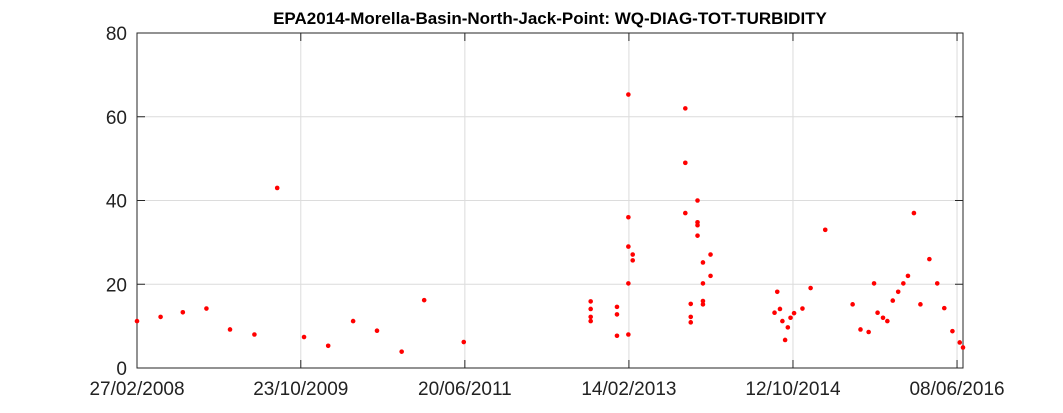 The width and height of the screenshot is (1063, 413). Describe the element at coordinates (628, 389) in the screenshot. I see `x-tick-label: 14/02/2013` at that location.